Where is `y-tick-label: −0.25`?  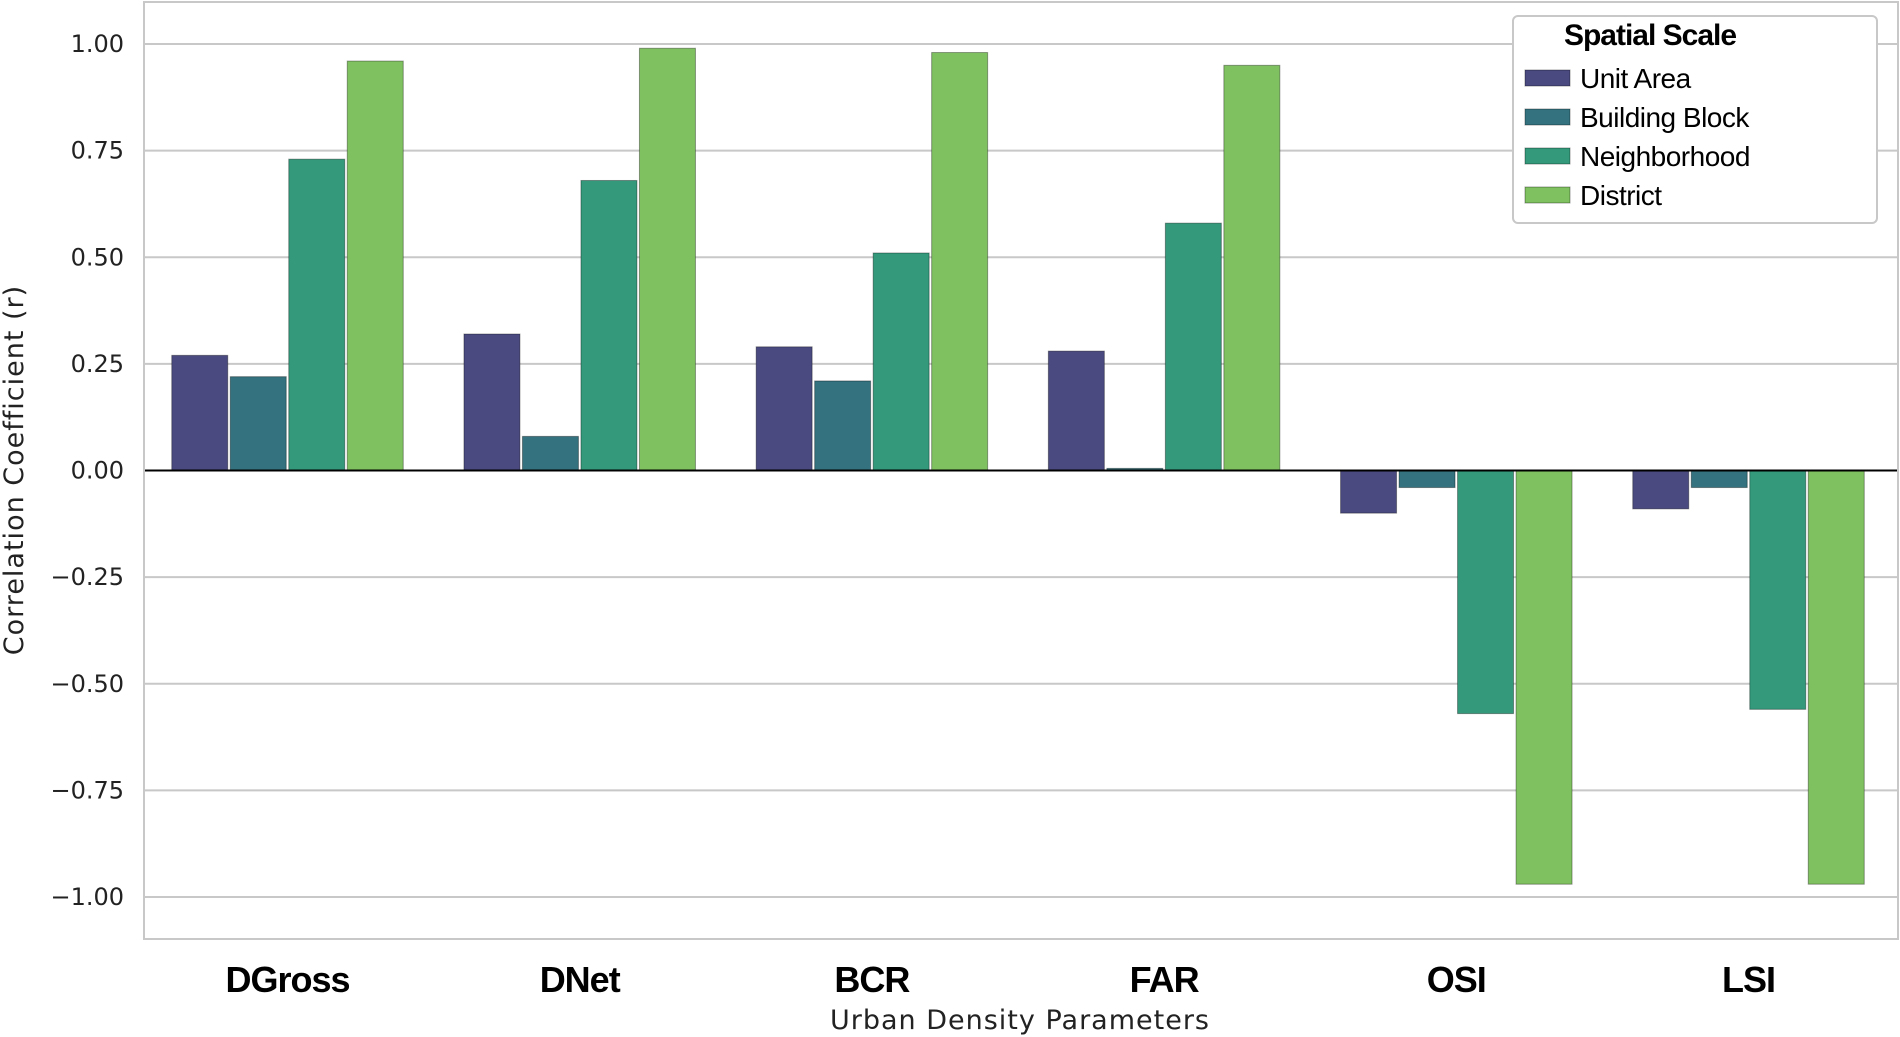 y-tick-label: −0.25 is located at coordinates (87, 577).